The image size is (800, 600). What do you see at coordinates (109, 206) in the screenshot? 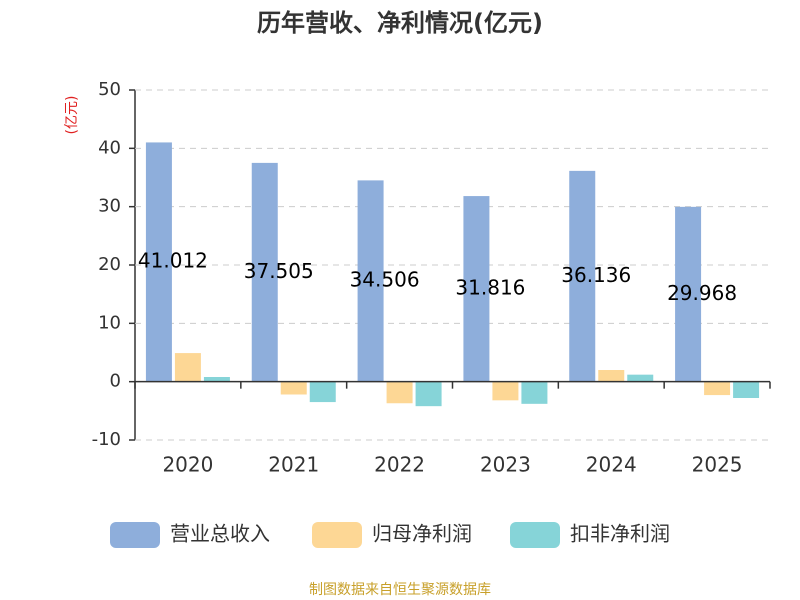
I see `y-tick-label: 30` at bounding box center [109, 206].